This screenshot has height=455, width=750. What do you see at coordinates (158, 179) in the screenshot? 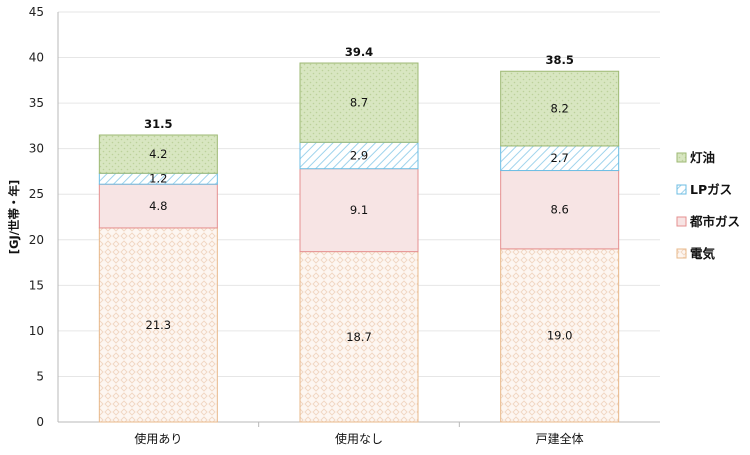
I see `bar-segment-label: 1.2` at bounding box center [158, 179].